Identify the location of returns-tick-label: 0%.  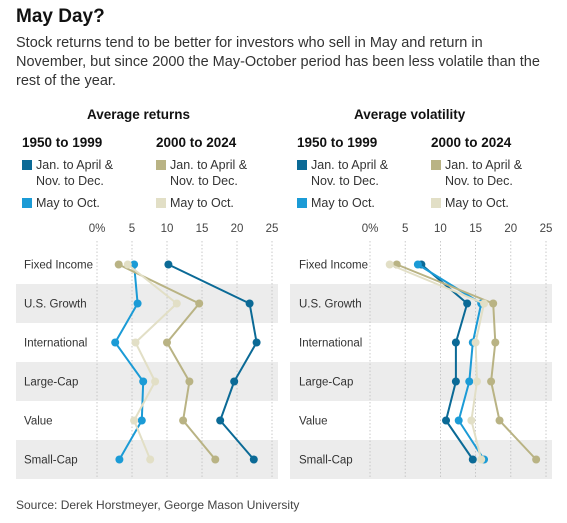
(97, 229).